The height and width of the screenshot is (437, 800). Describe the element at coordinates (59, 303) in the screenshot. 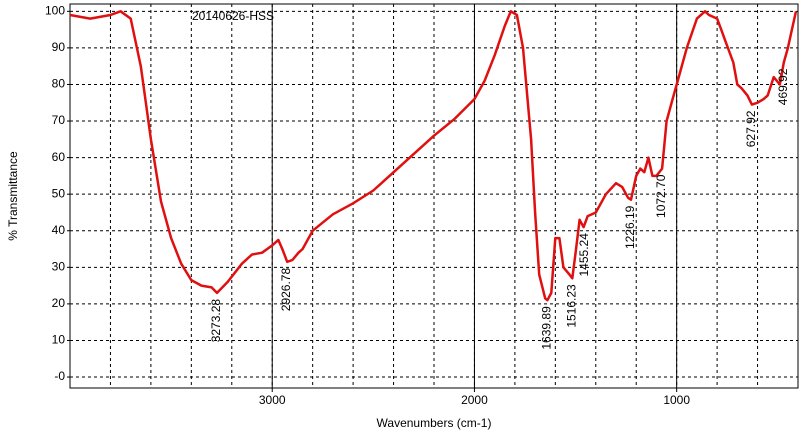

I see `y-tick-label: 20` at that location.